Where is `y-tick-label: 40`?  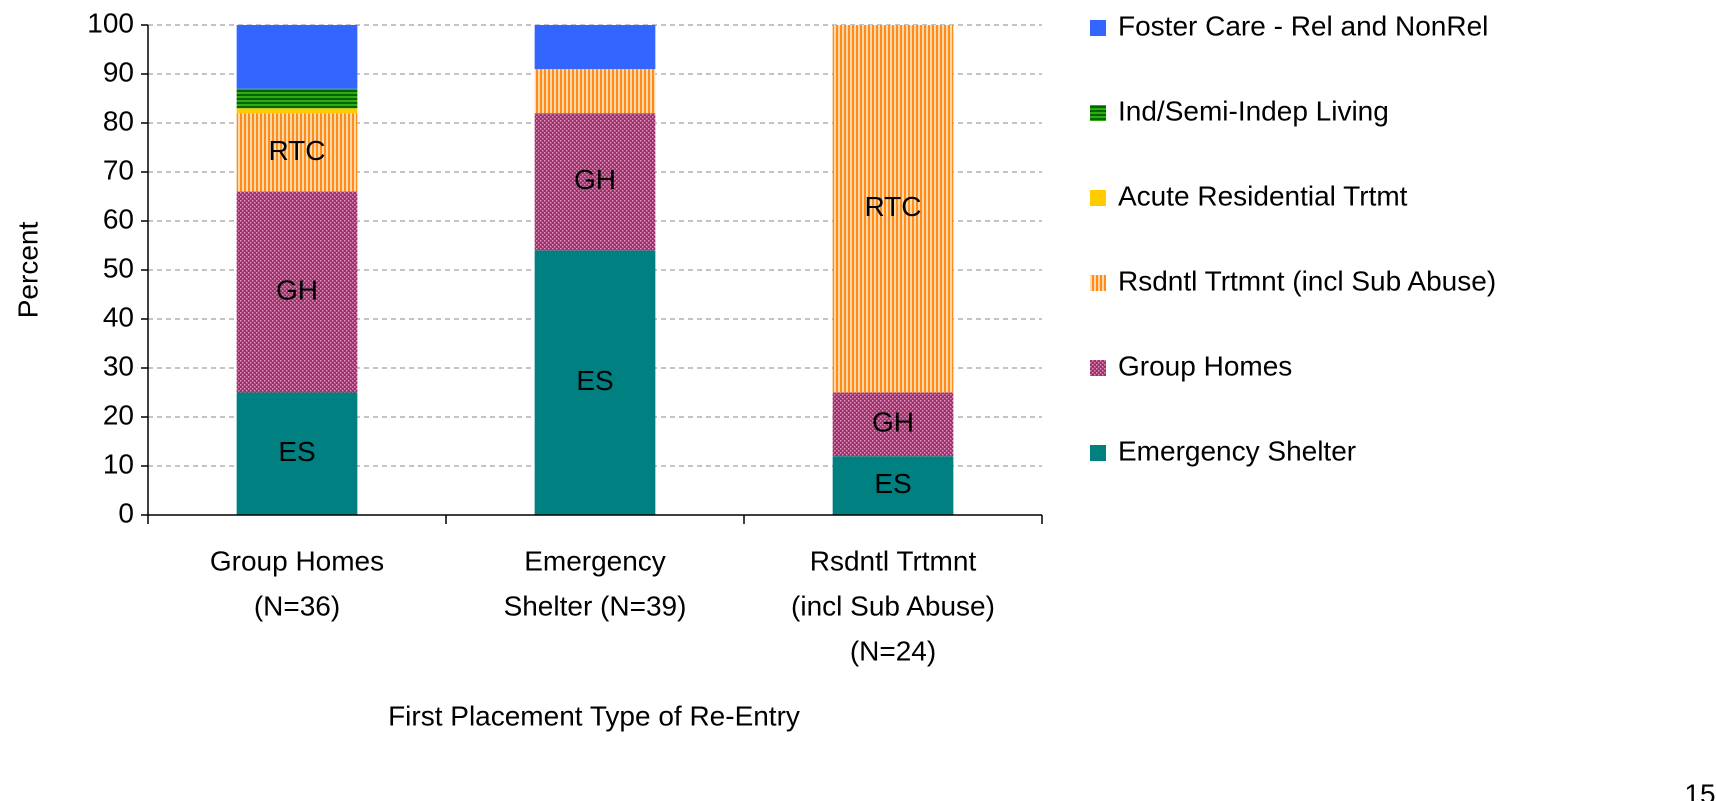 y-tick-label: 40 is located at coordinates (118, 316).